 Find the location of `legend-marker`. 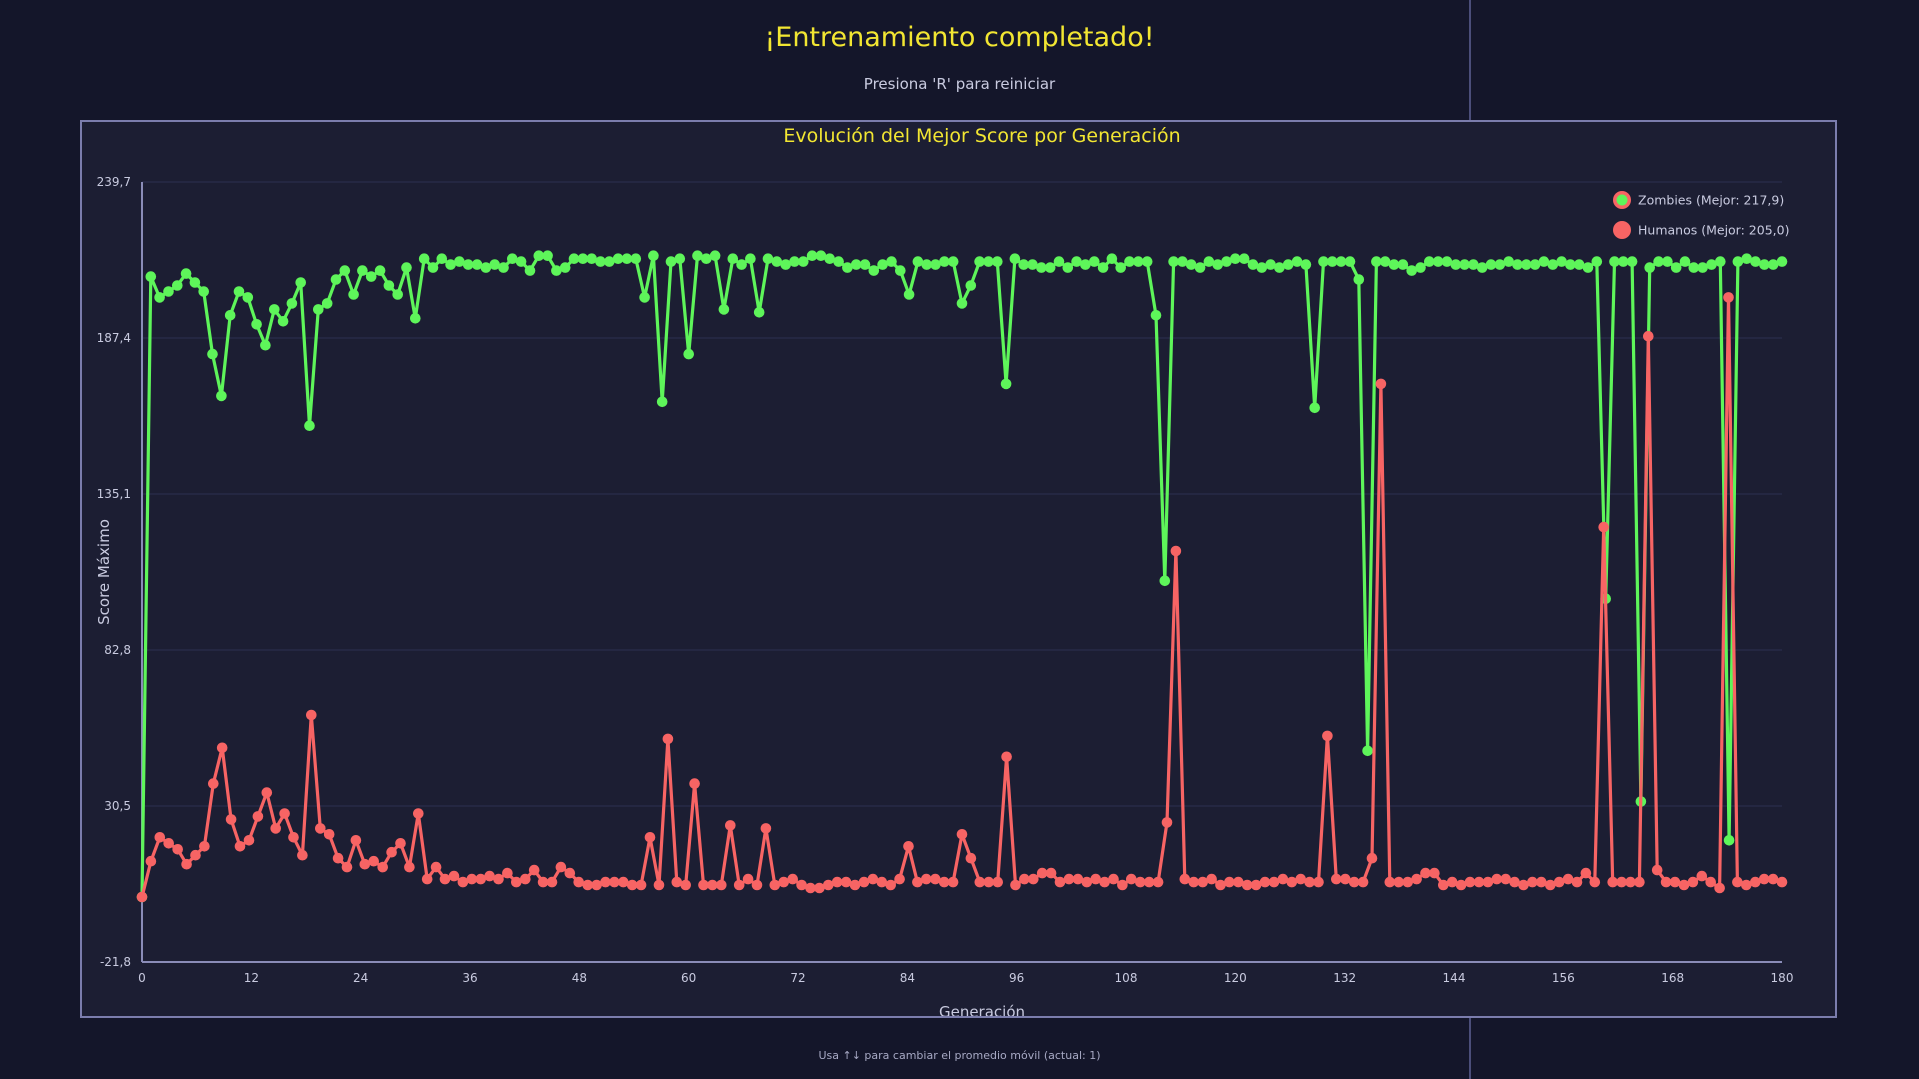

legend-marker is located at coordinates (1622, 200).